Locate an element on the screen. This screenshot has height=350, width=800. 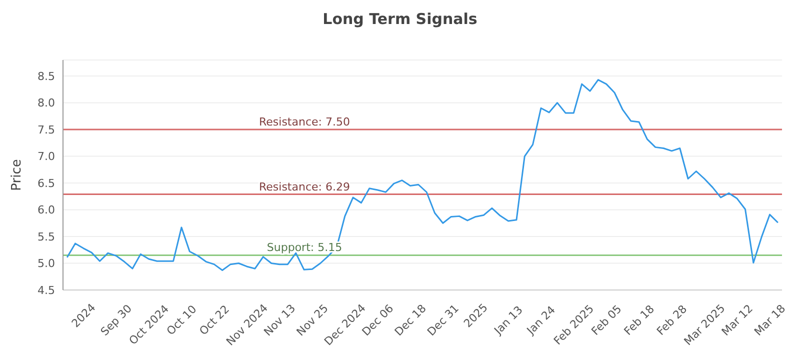
ref-line-label: Resistance: 6.29 is located at coordinates (304, 187).